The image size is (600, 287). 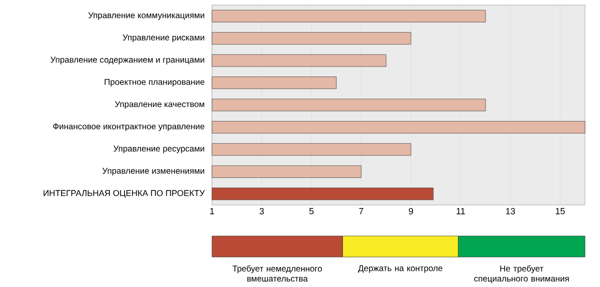 I want to click on y-tick-label: Управление содержанием и границами, so click(x=127, y=60).